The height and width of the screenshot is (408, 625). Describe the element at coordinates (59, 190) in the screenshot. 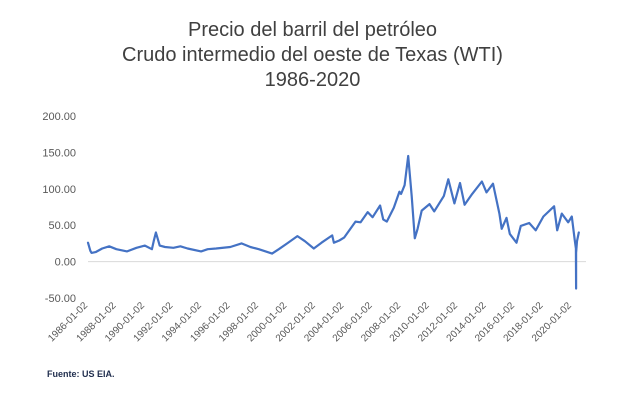

I see `y-tick-label: 100.00` at that location.